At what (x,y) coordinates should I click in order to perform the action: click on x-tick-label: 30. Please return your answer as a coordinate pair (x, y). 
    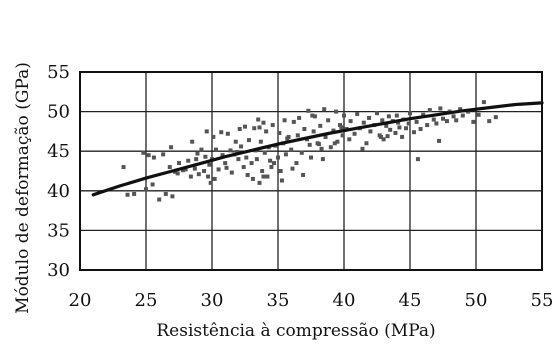
    Looking at the image, I should click on (212, 300).